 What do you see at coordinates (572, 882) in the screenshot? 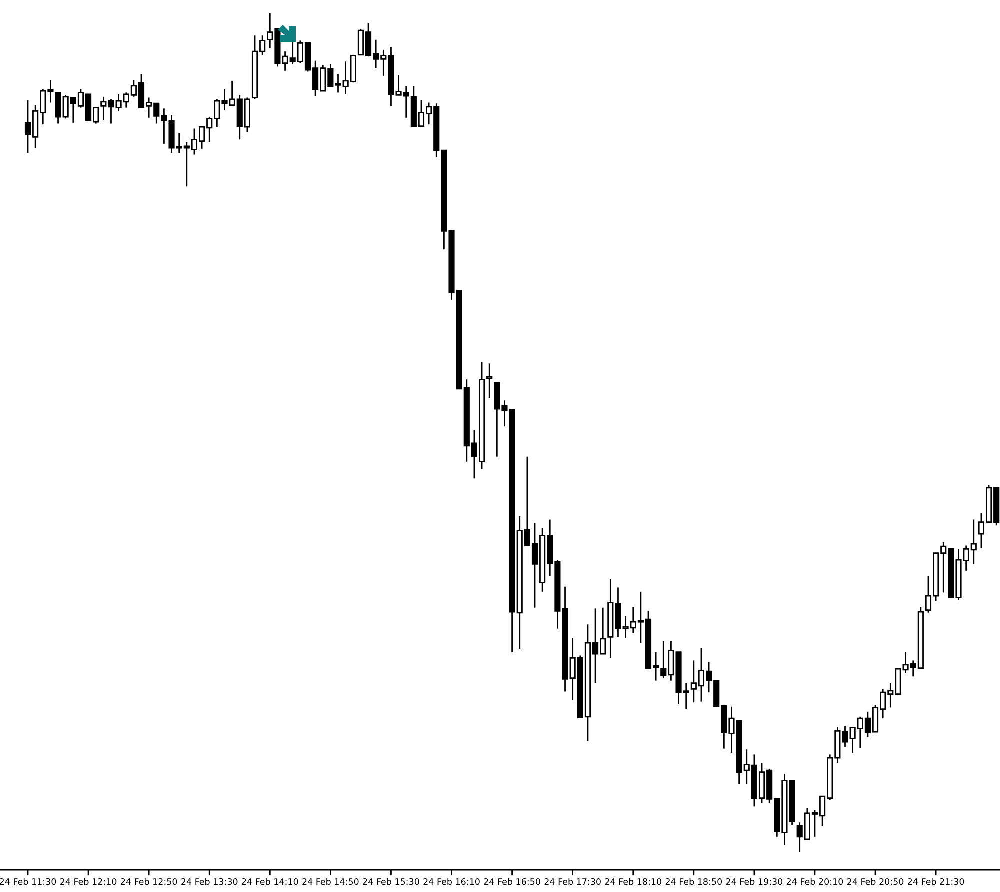
I see `x-tick-label: 24 Feb 17:30` at bounding box center [572, 882].